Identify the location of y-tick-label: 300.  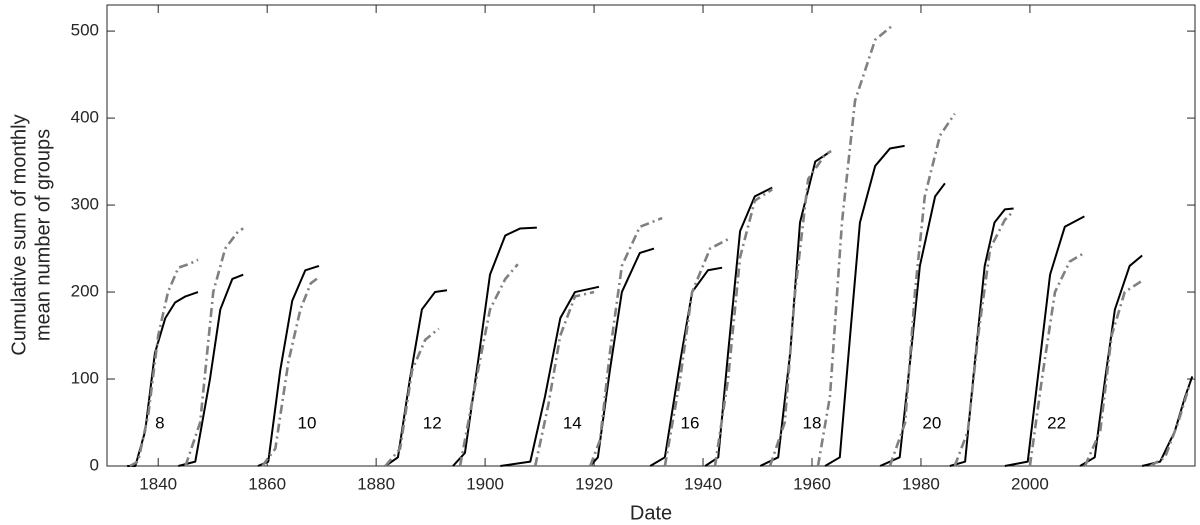
(85, 204).